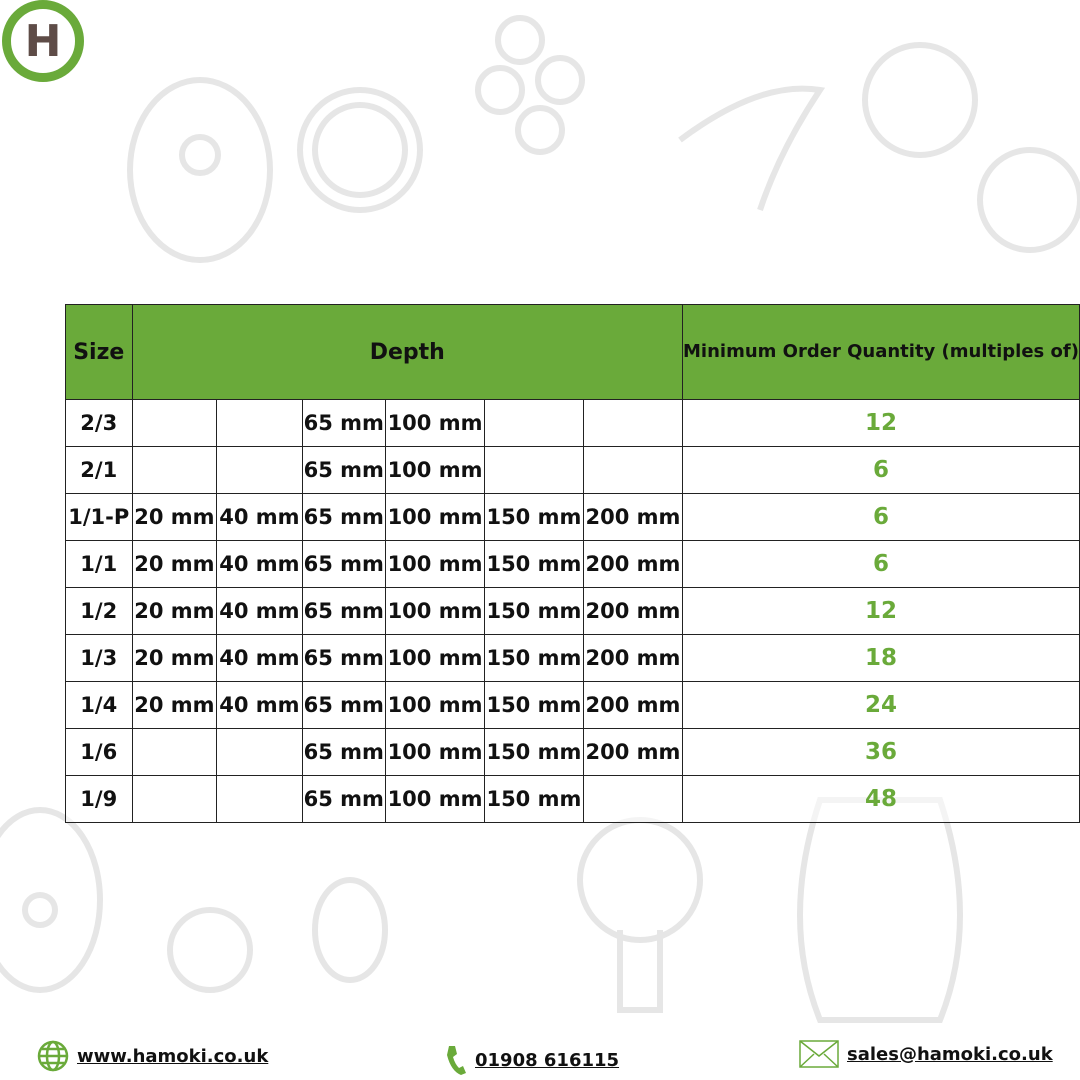 The image size is (1080, 1080). Describe the element at coordinates (99, 611) in the screenshot. I see `size-cell: 1/2` at that location.